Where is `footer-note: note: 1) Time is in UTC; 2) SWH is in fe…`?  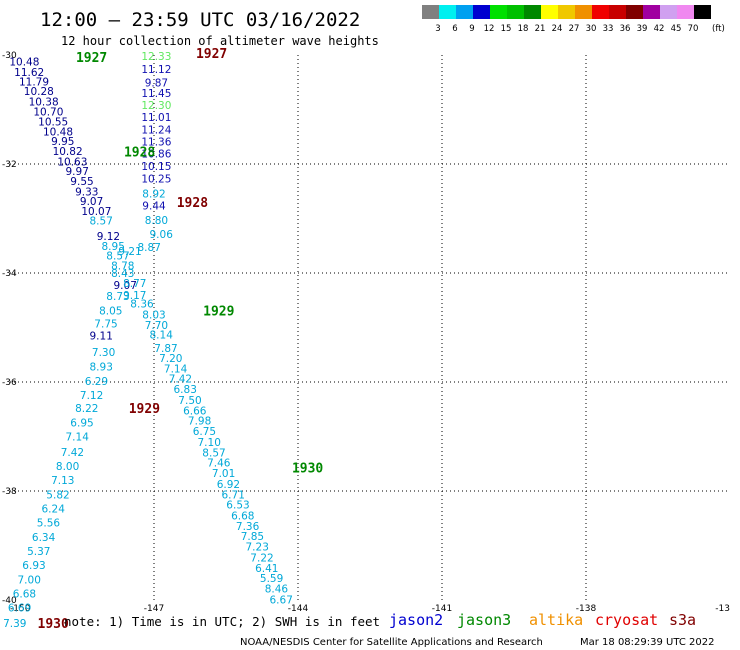 footer-note: note: 1) Time is in UTC; 2) SWH is in fe… is located at coordinates (222, 621).